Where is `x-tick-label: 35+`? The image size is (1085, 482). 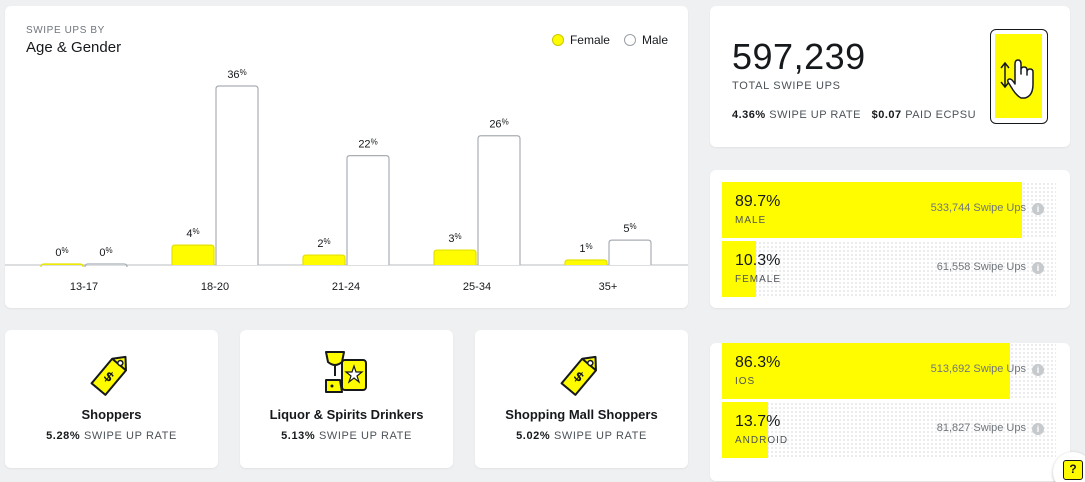
x-tick-label: 35+ is located at coordinates (608, 287).